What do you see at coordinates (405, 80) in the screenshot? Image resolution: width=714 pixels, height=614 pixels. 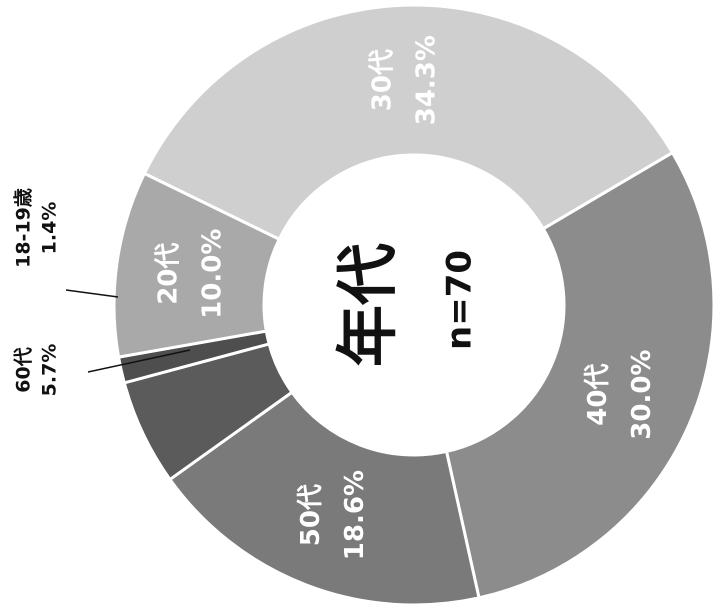 I see `slice-label-0: 30代 34.3%` at bounding box center [405, 80].